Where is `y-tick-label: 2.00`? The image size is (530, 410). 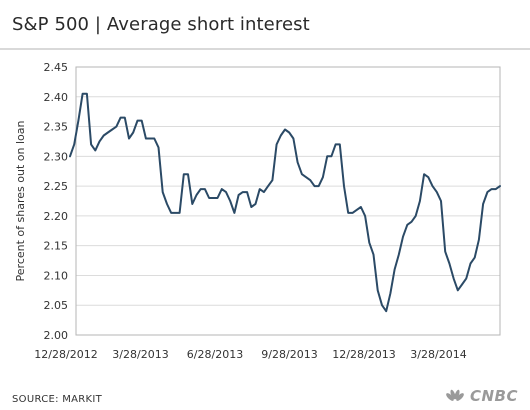
y-tick-label: 2.00 is located at coordinates (56, 335).